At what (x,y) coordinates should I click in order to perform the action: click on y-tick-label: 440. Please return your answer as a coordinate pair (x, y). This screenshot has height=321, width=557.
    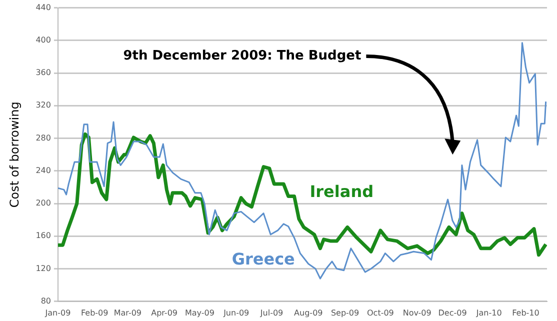
    Looking at the image, I should click on (43, 7).